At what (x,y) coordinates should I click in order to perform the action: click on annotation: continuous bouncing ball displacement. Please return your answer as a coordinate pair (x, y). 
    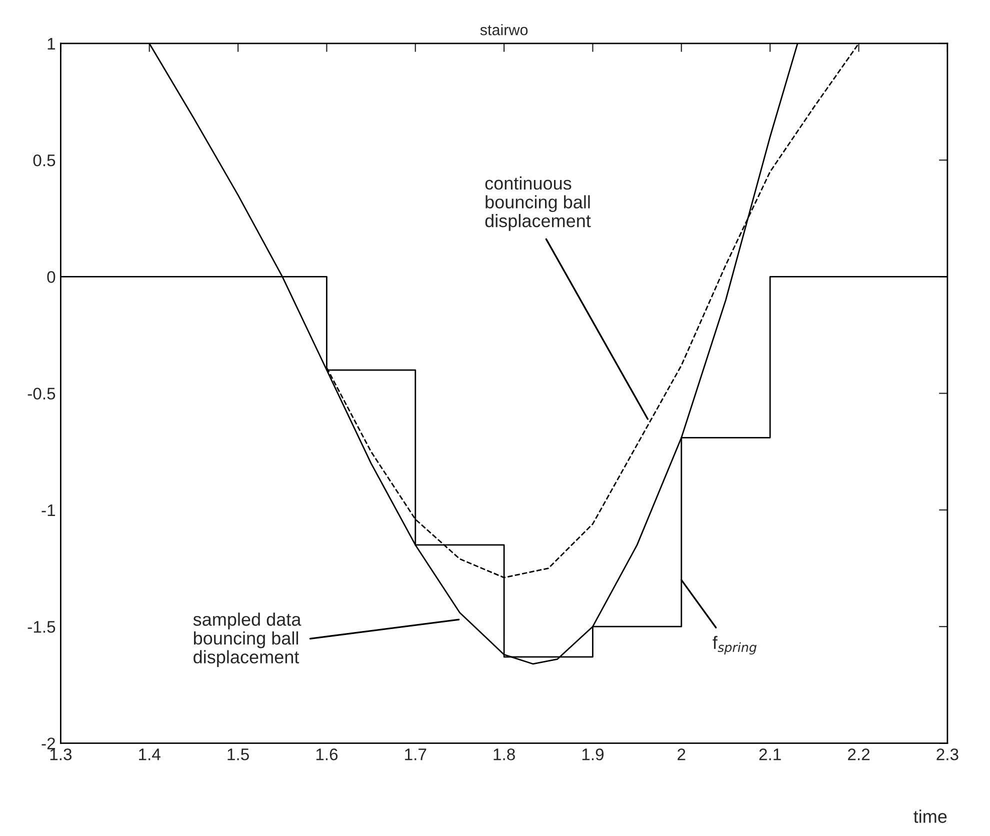
    Looking at the image, I should click on (538, 203).